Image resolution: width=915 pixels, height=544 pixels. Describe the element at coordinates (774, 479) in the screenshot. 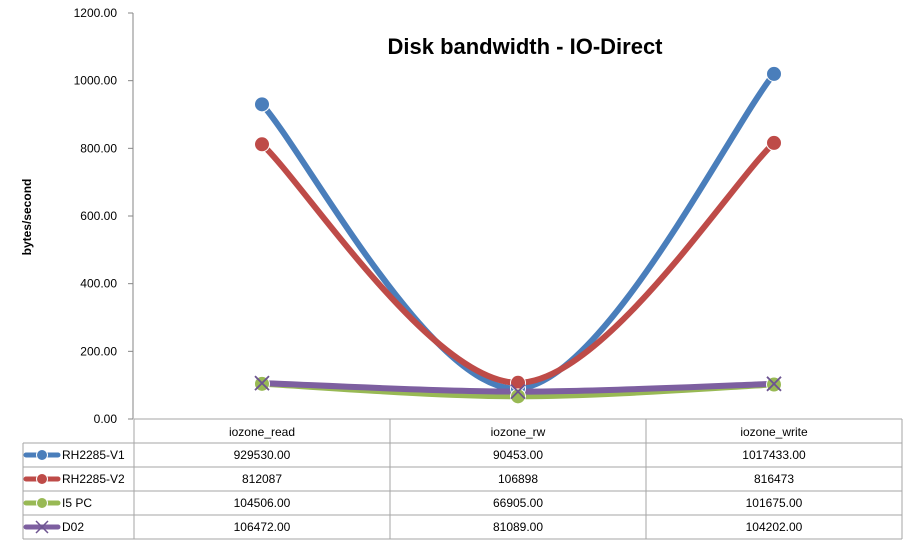

I see `table-cell: 816473` at that location.